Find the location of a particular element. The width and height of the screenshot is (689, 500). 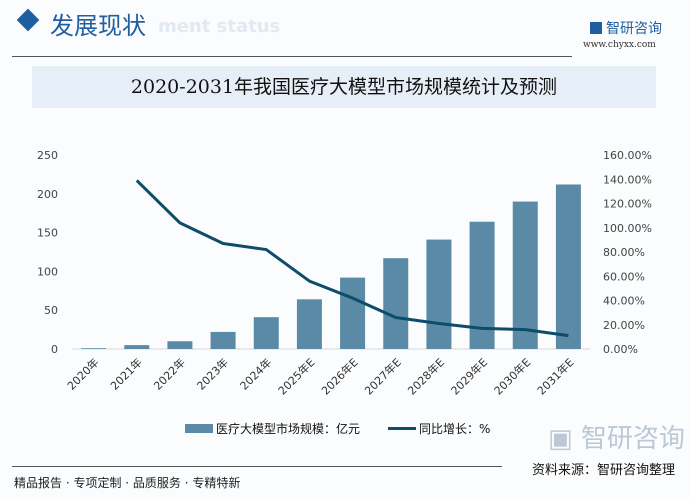

y-tick-left: 150 is located at coordinates (47, 233).